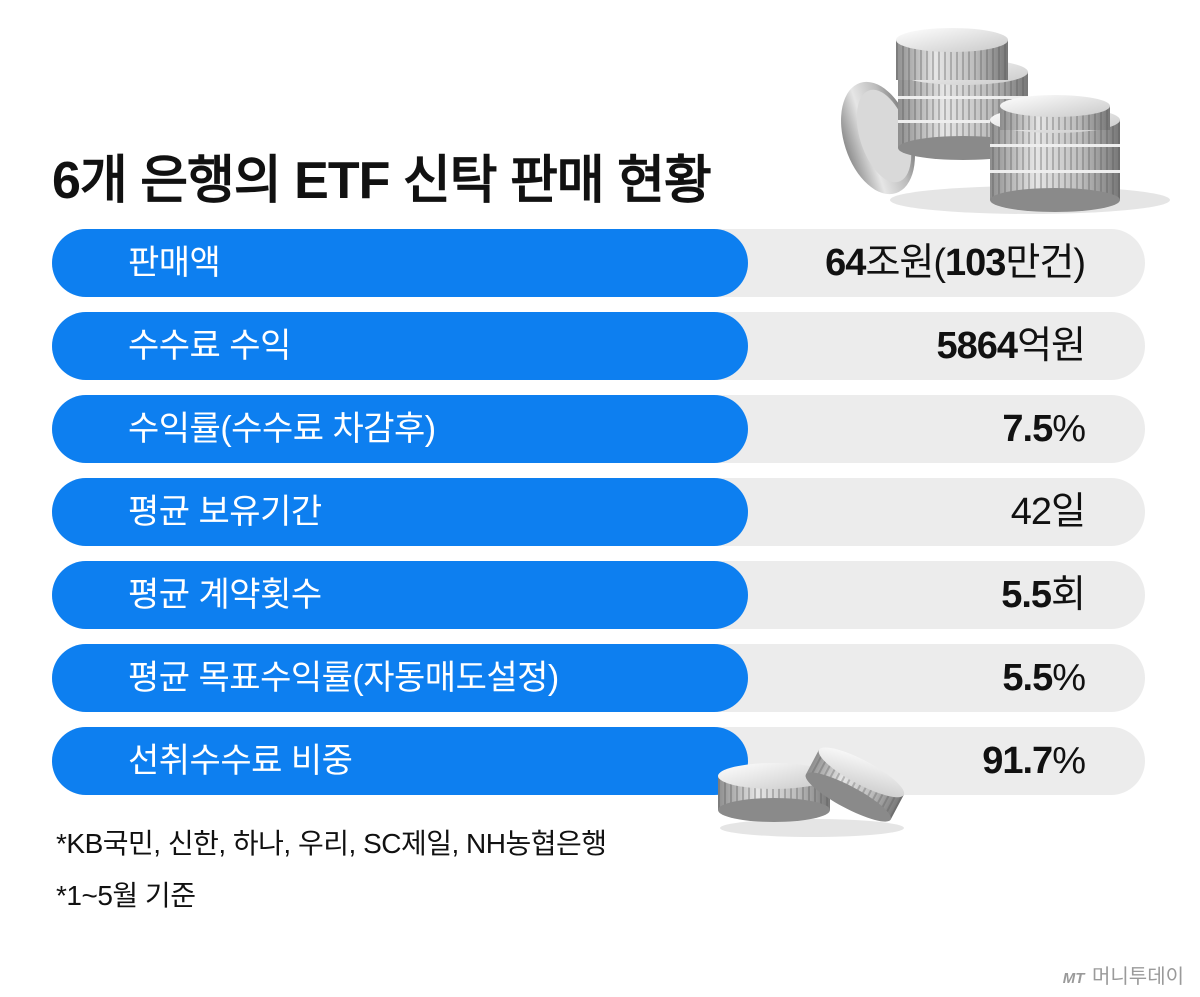 Image resolution: width=1200 pixels, height=997 pixels. I want to click on page-title: 6개 은행의 ETF 신탁 판매 현황, so click(382, 181).